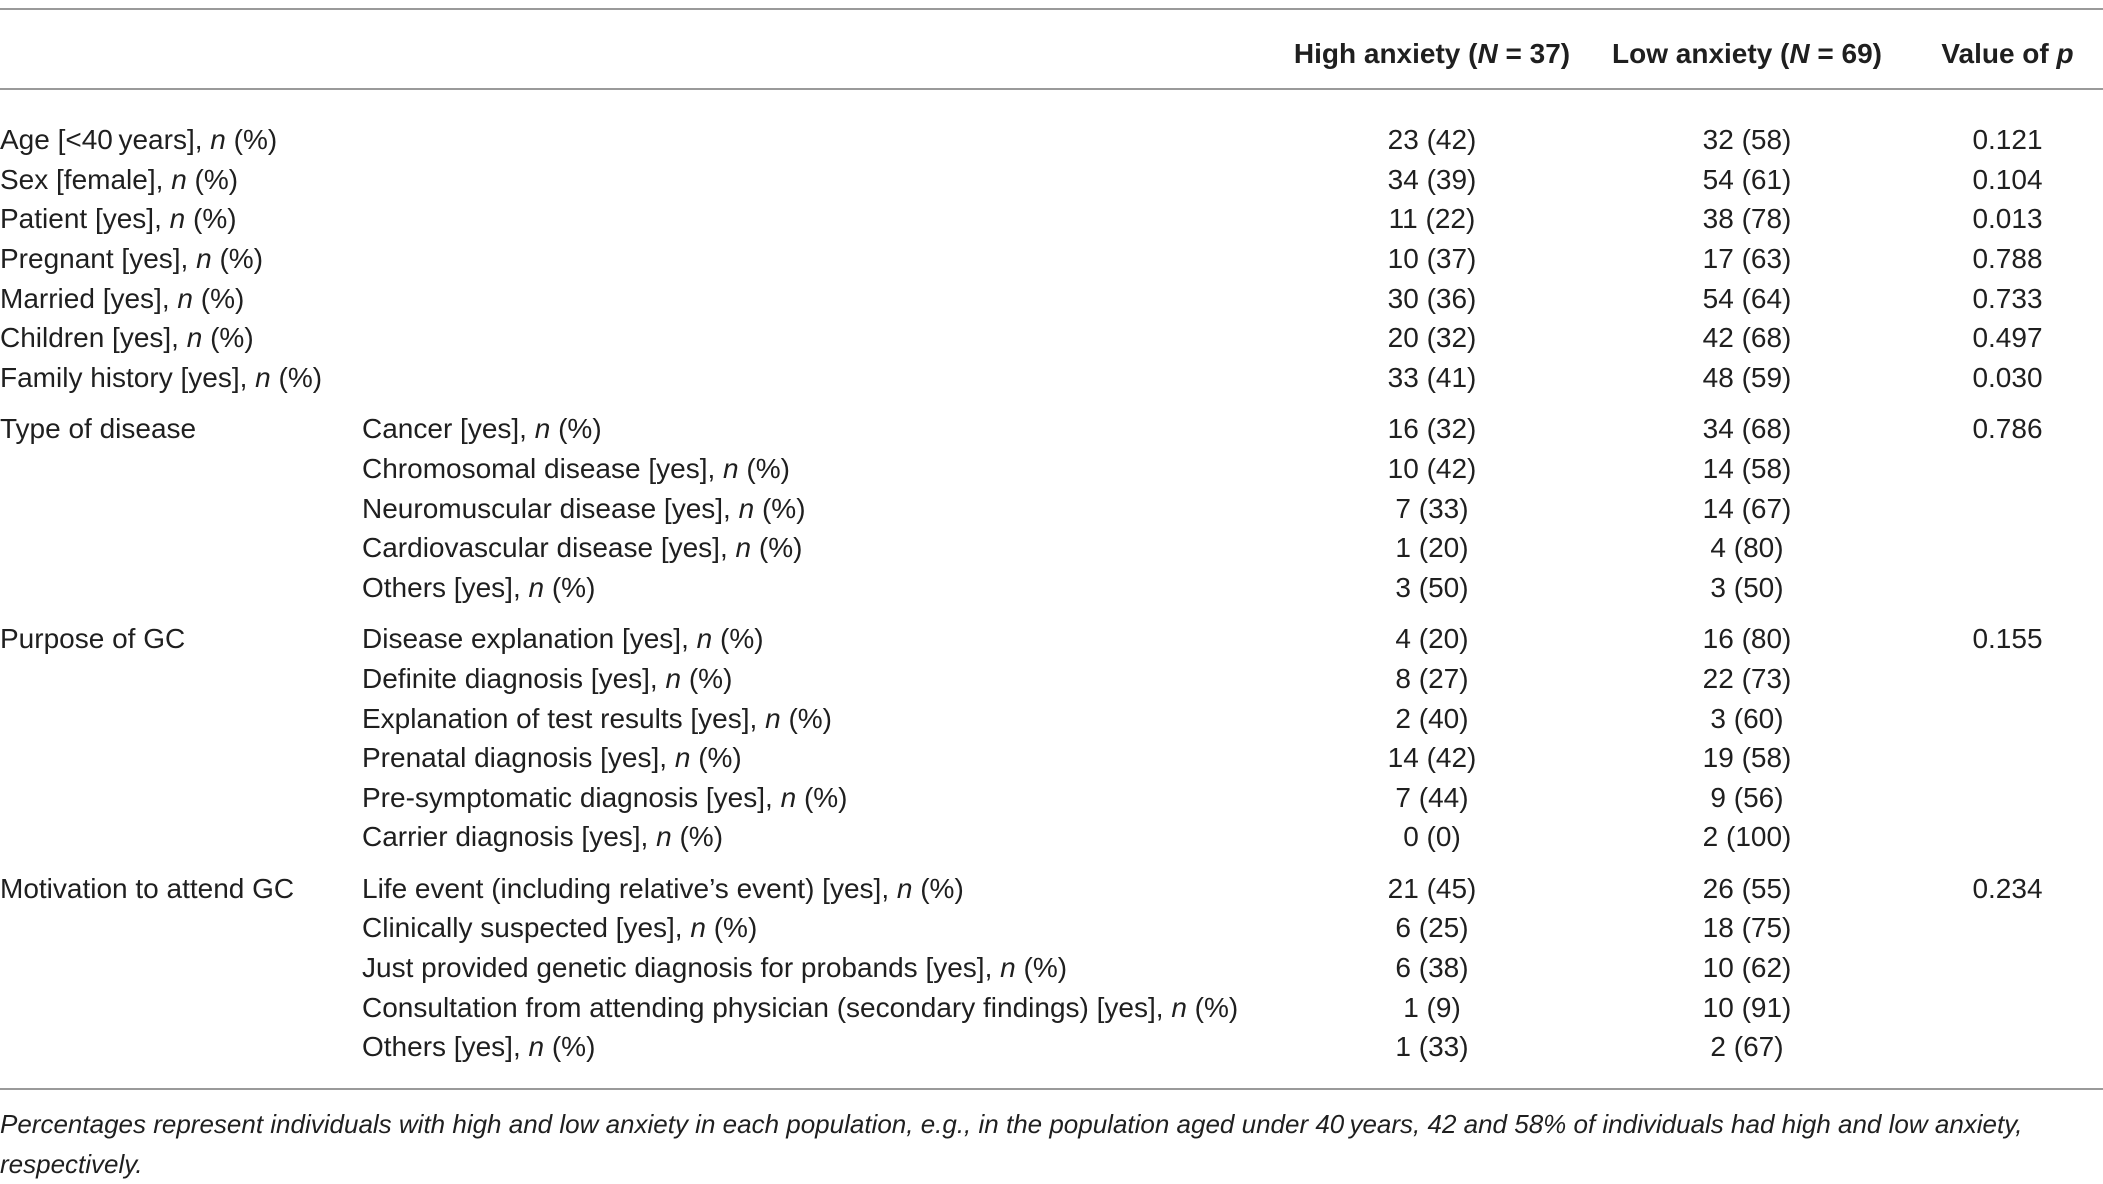 The height and width of the screenshot is (1184, 2103). What do you see at coordinates (2007, 338) in the screenshot?
I see `p-value-cell: 0.497` at bounding box center [2007, 338].